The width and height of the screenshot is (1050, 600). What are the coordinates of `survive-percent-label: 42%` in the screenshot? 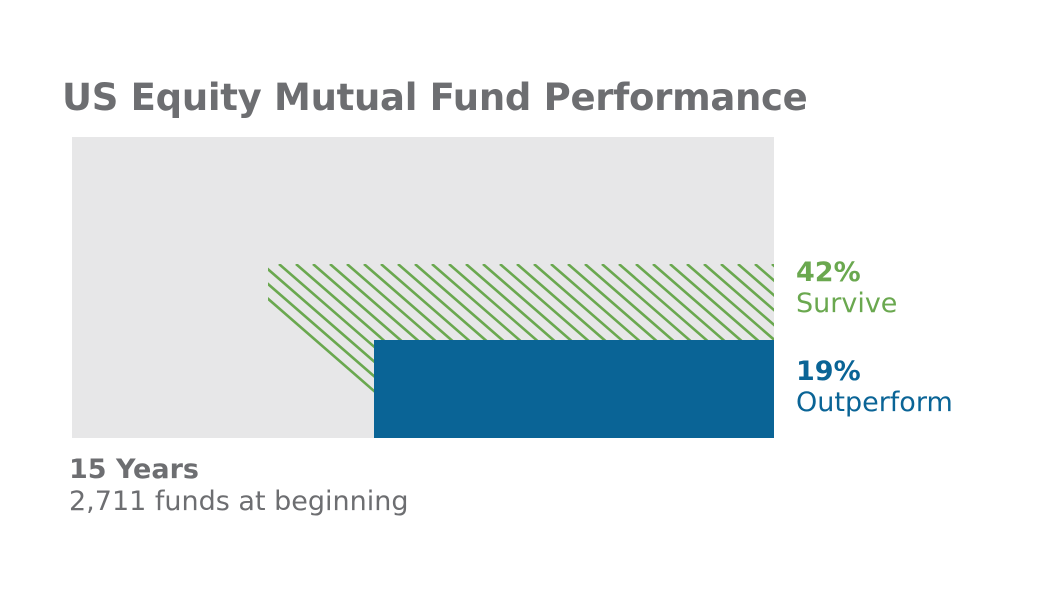 It's located at (828, 272).